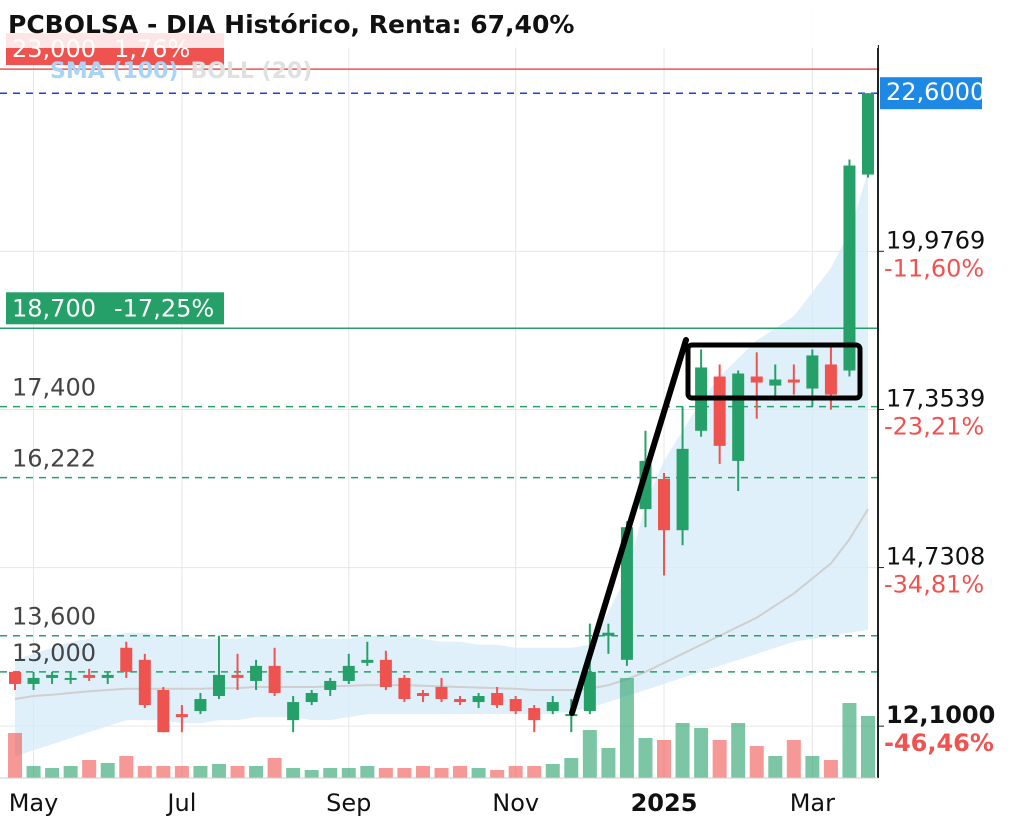 The height and width of the screenshot is (833, 1020). What do you see at coordinates (34, 803) in the screenshot?
I see `x-tick-label: May` at bounding box center [34, 803].